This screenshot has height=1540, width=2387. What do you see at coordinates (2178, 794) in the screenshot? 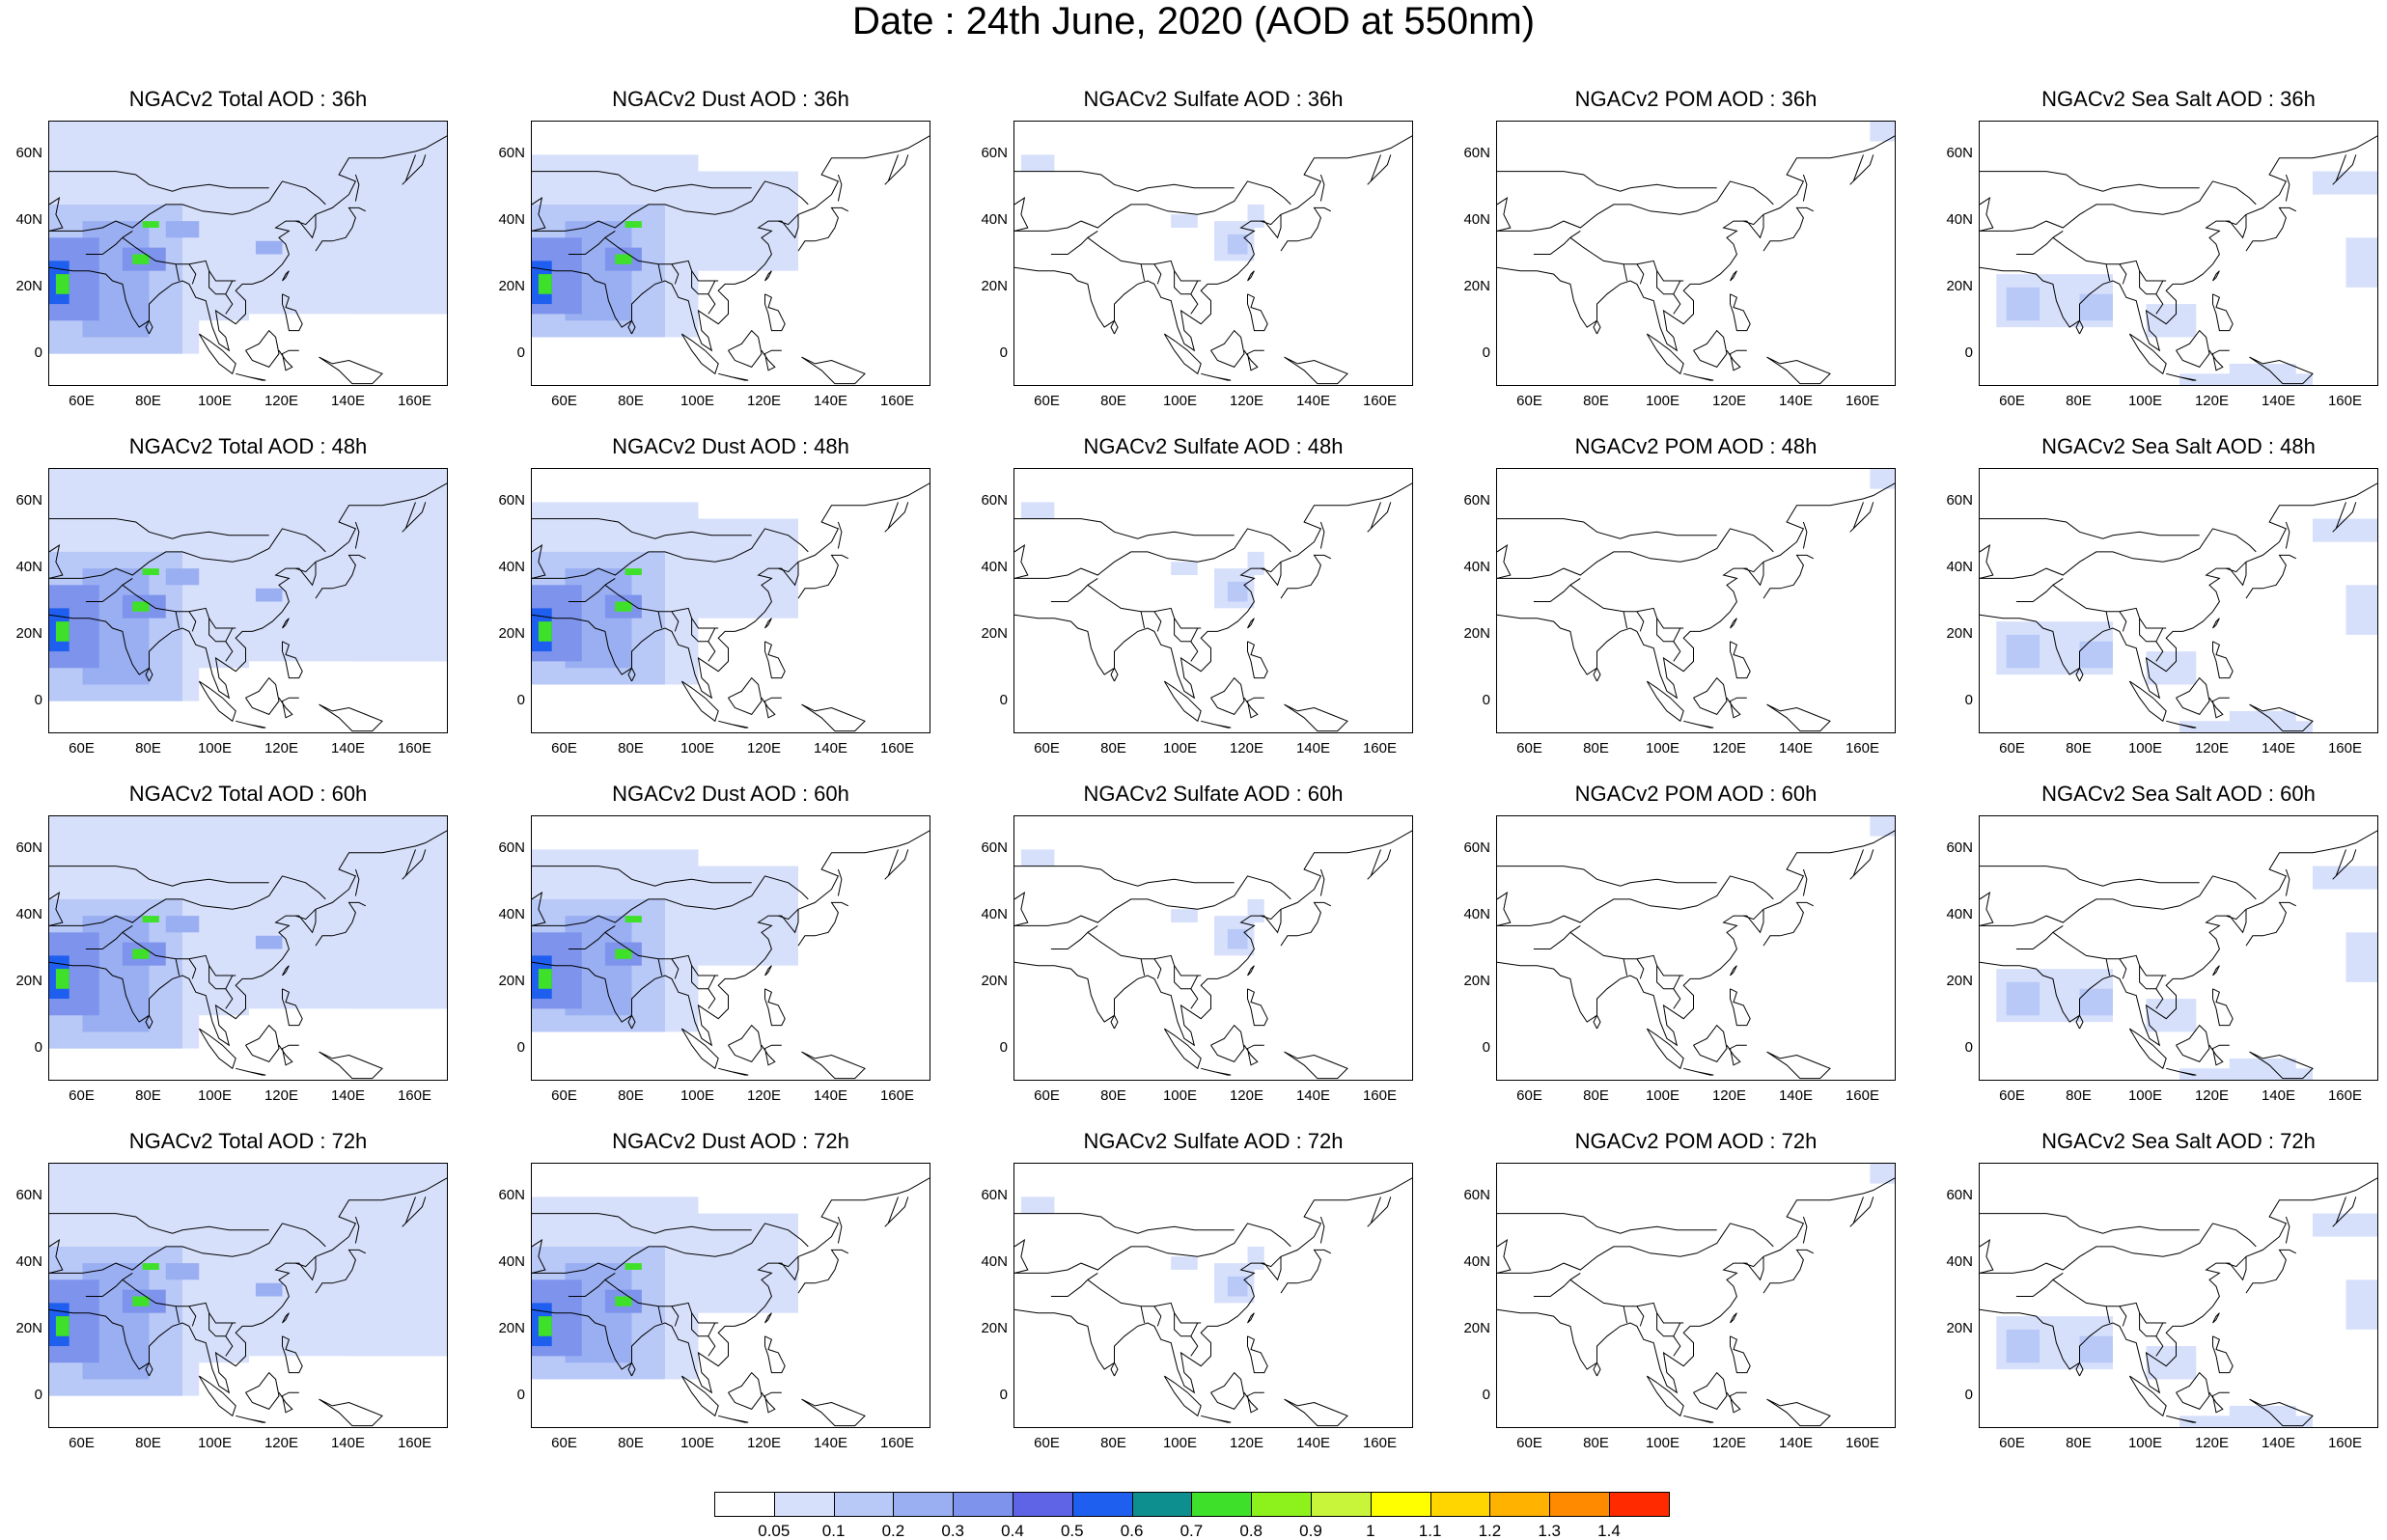
I see `panel-title: NGACv2 Sea Salt AOD : 60h` at bounding box center [2178, 794].